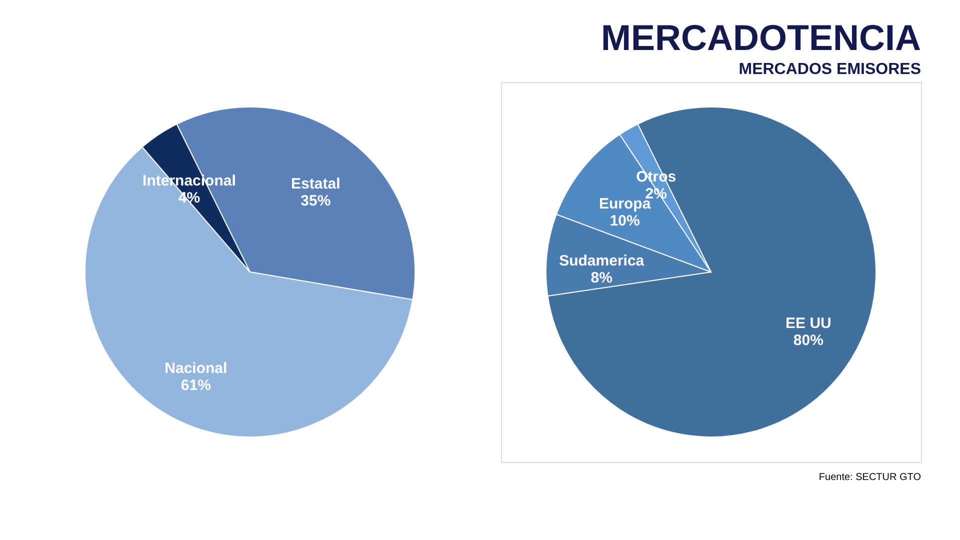 This screenshot has width=960, height=540. I want to click on source-note: Fuente: SECTUR GTO, so click(870, 477).